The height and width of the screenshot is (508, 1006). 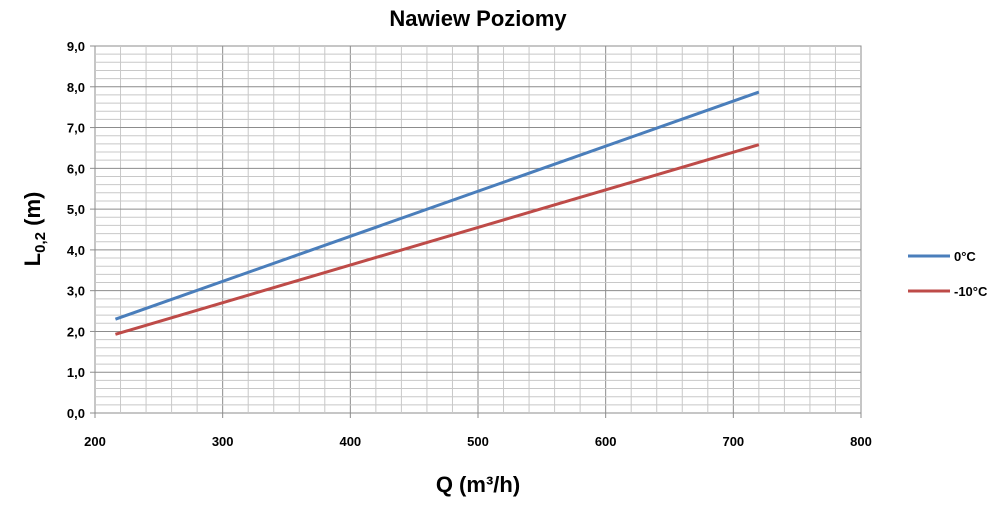 What do you see at coordinates (76, 250) in the screenshot?
I see `y-tick-label: 4,0` at bounding box center [76, 250].